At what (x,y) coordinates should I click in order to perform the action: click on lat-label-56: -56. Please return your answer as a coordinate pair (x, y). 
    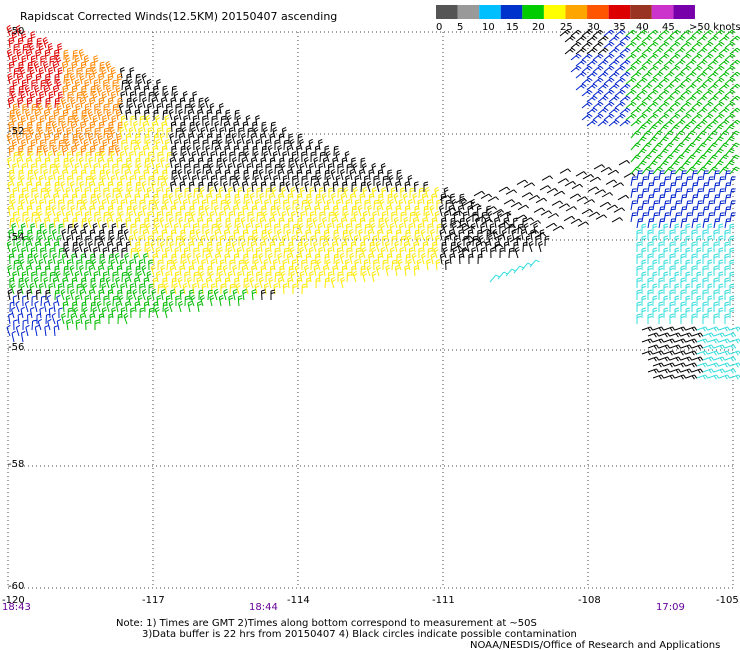
    Looking at the image, I should click on (16, 347).